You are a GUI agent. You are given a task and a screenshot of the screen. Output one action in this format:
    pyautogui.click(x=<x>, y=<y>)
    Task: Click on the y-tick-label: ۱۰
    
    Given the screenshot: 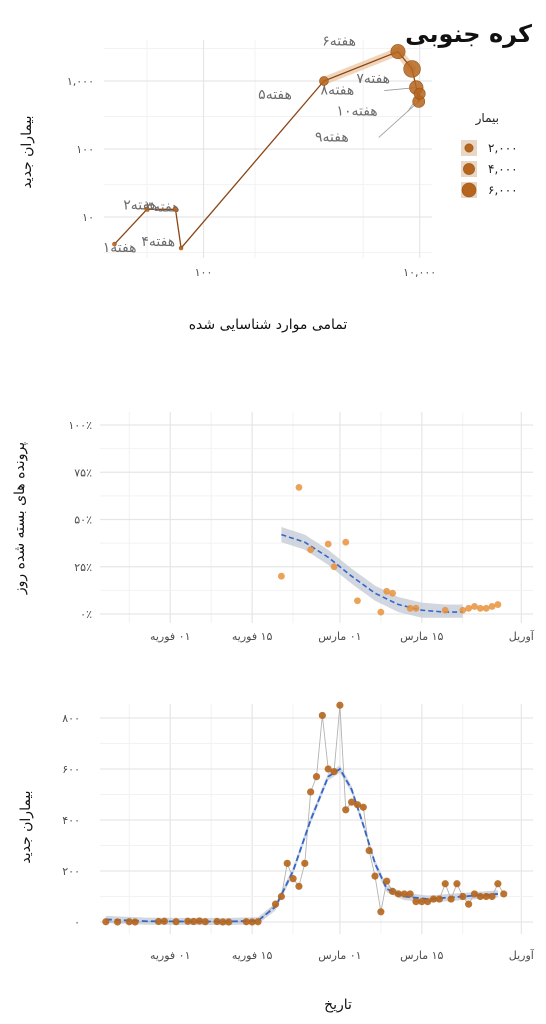 What is the action you would take?
    pyautogui.click(x=88, y=217)
    